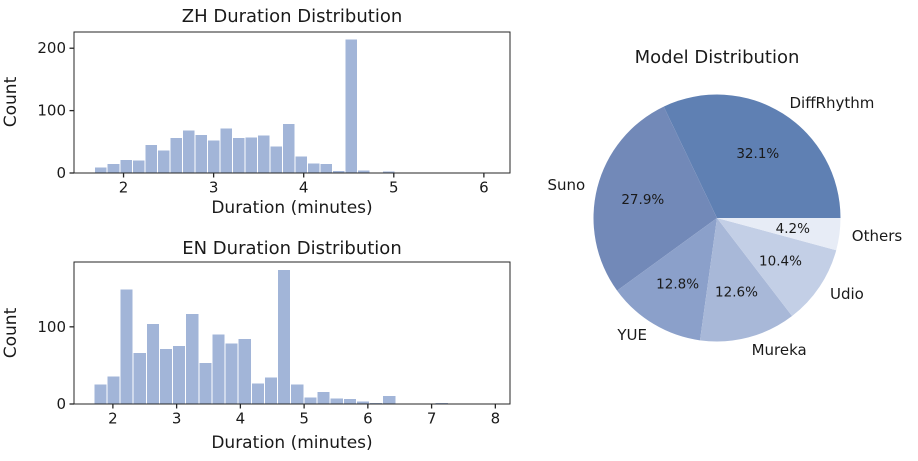 This screenshot has height=461, width=918. What do you see at coordinates (746, 280) in the screenshot?
I see `pie-slice-mureka` at bounding box center [746, 280].